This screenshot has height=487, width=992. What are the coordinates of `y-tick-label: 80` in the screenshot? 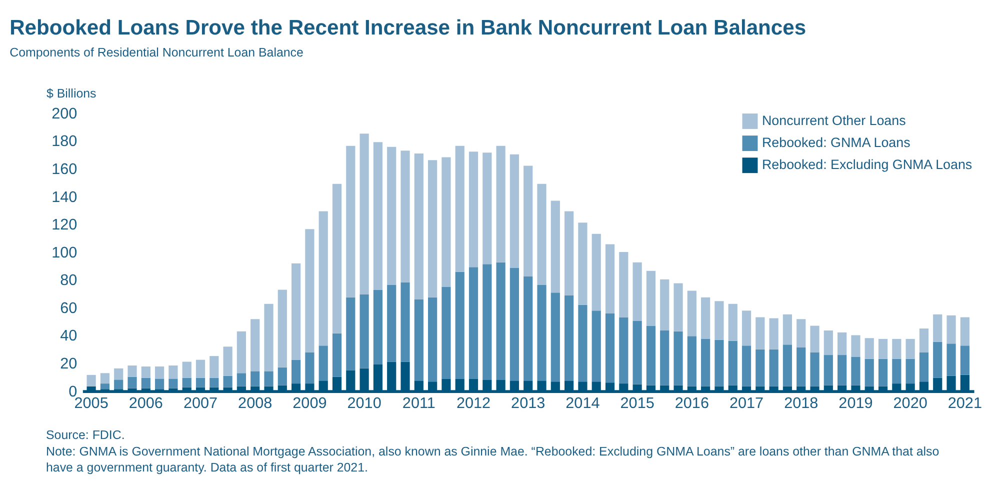 It's located at (69, 281).